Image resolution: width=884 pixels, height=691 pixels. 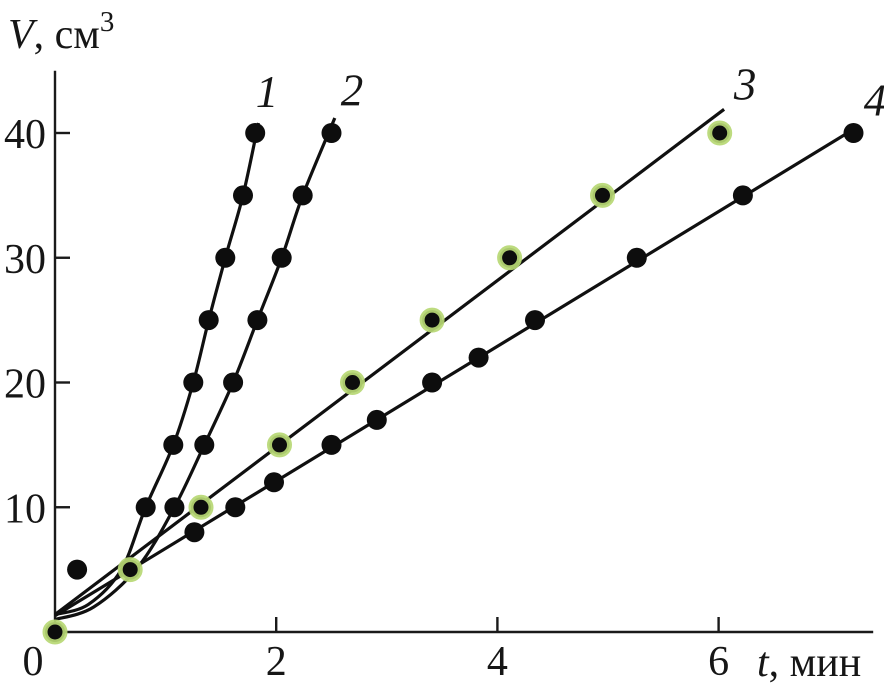 I want to click on x-axis-symbol: t, so click(x=763, y=663).